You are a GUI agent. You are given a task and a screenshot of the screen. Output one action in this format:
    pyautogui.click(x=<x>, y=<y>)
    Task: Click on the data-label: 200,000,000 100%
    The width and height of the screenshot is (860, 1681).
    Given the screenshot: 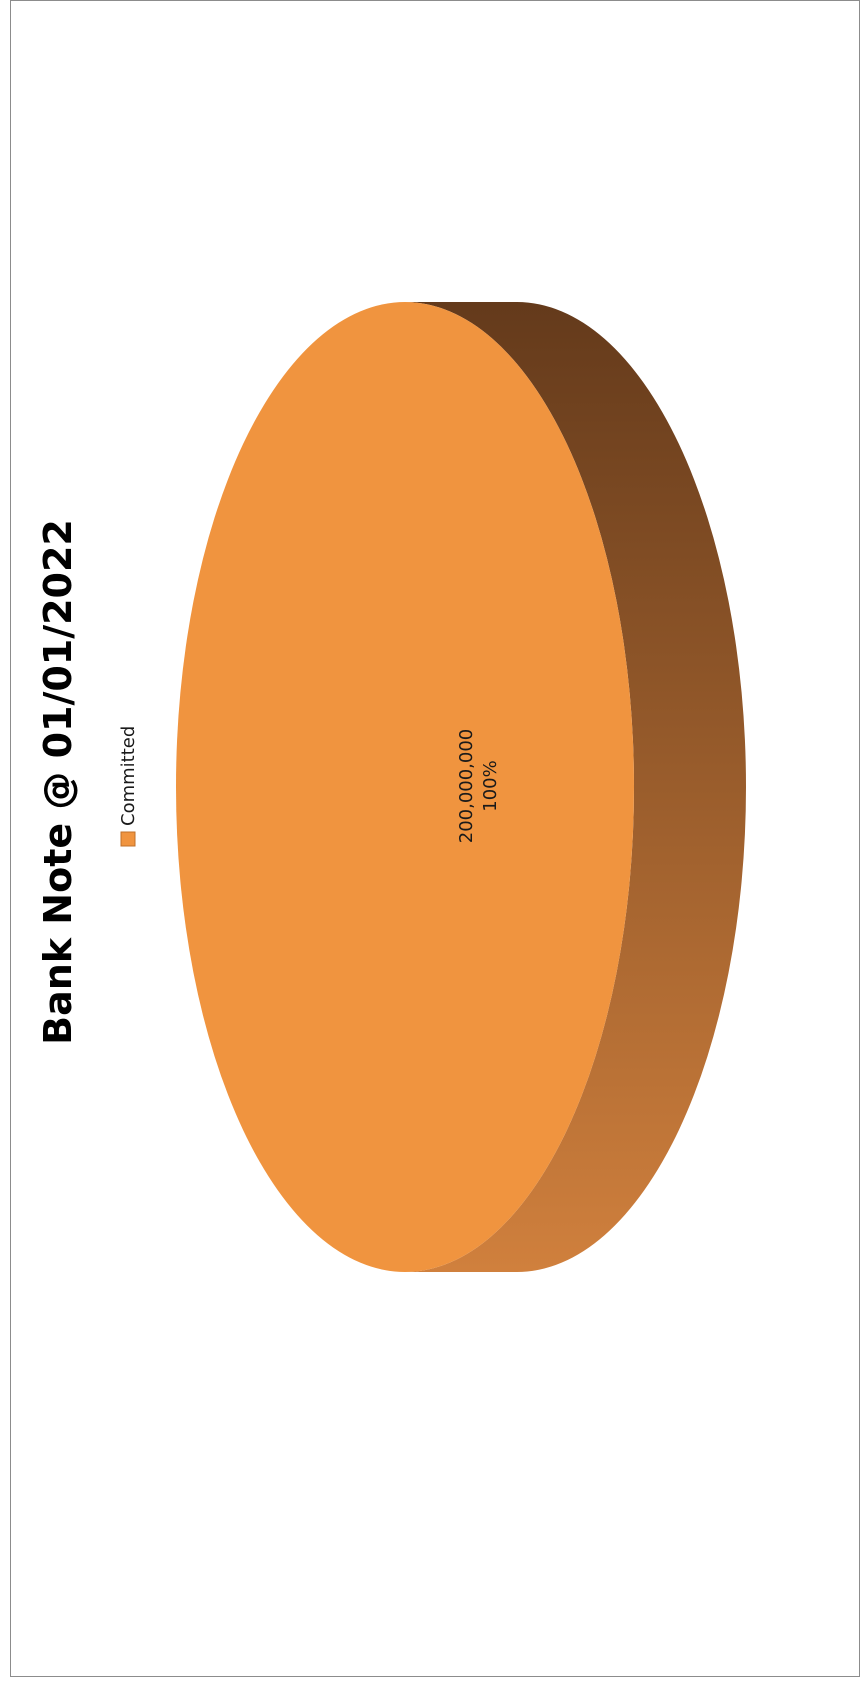 What is the action you would take?
    pyautogui.click(x=478, y=786)
    